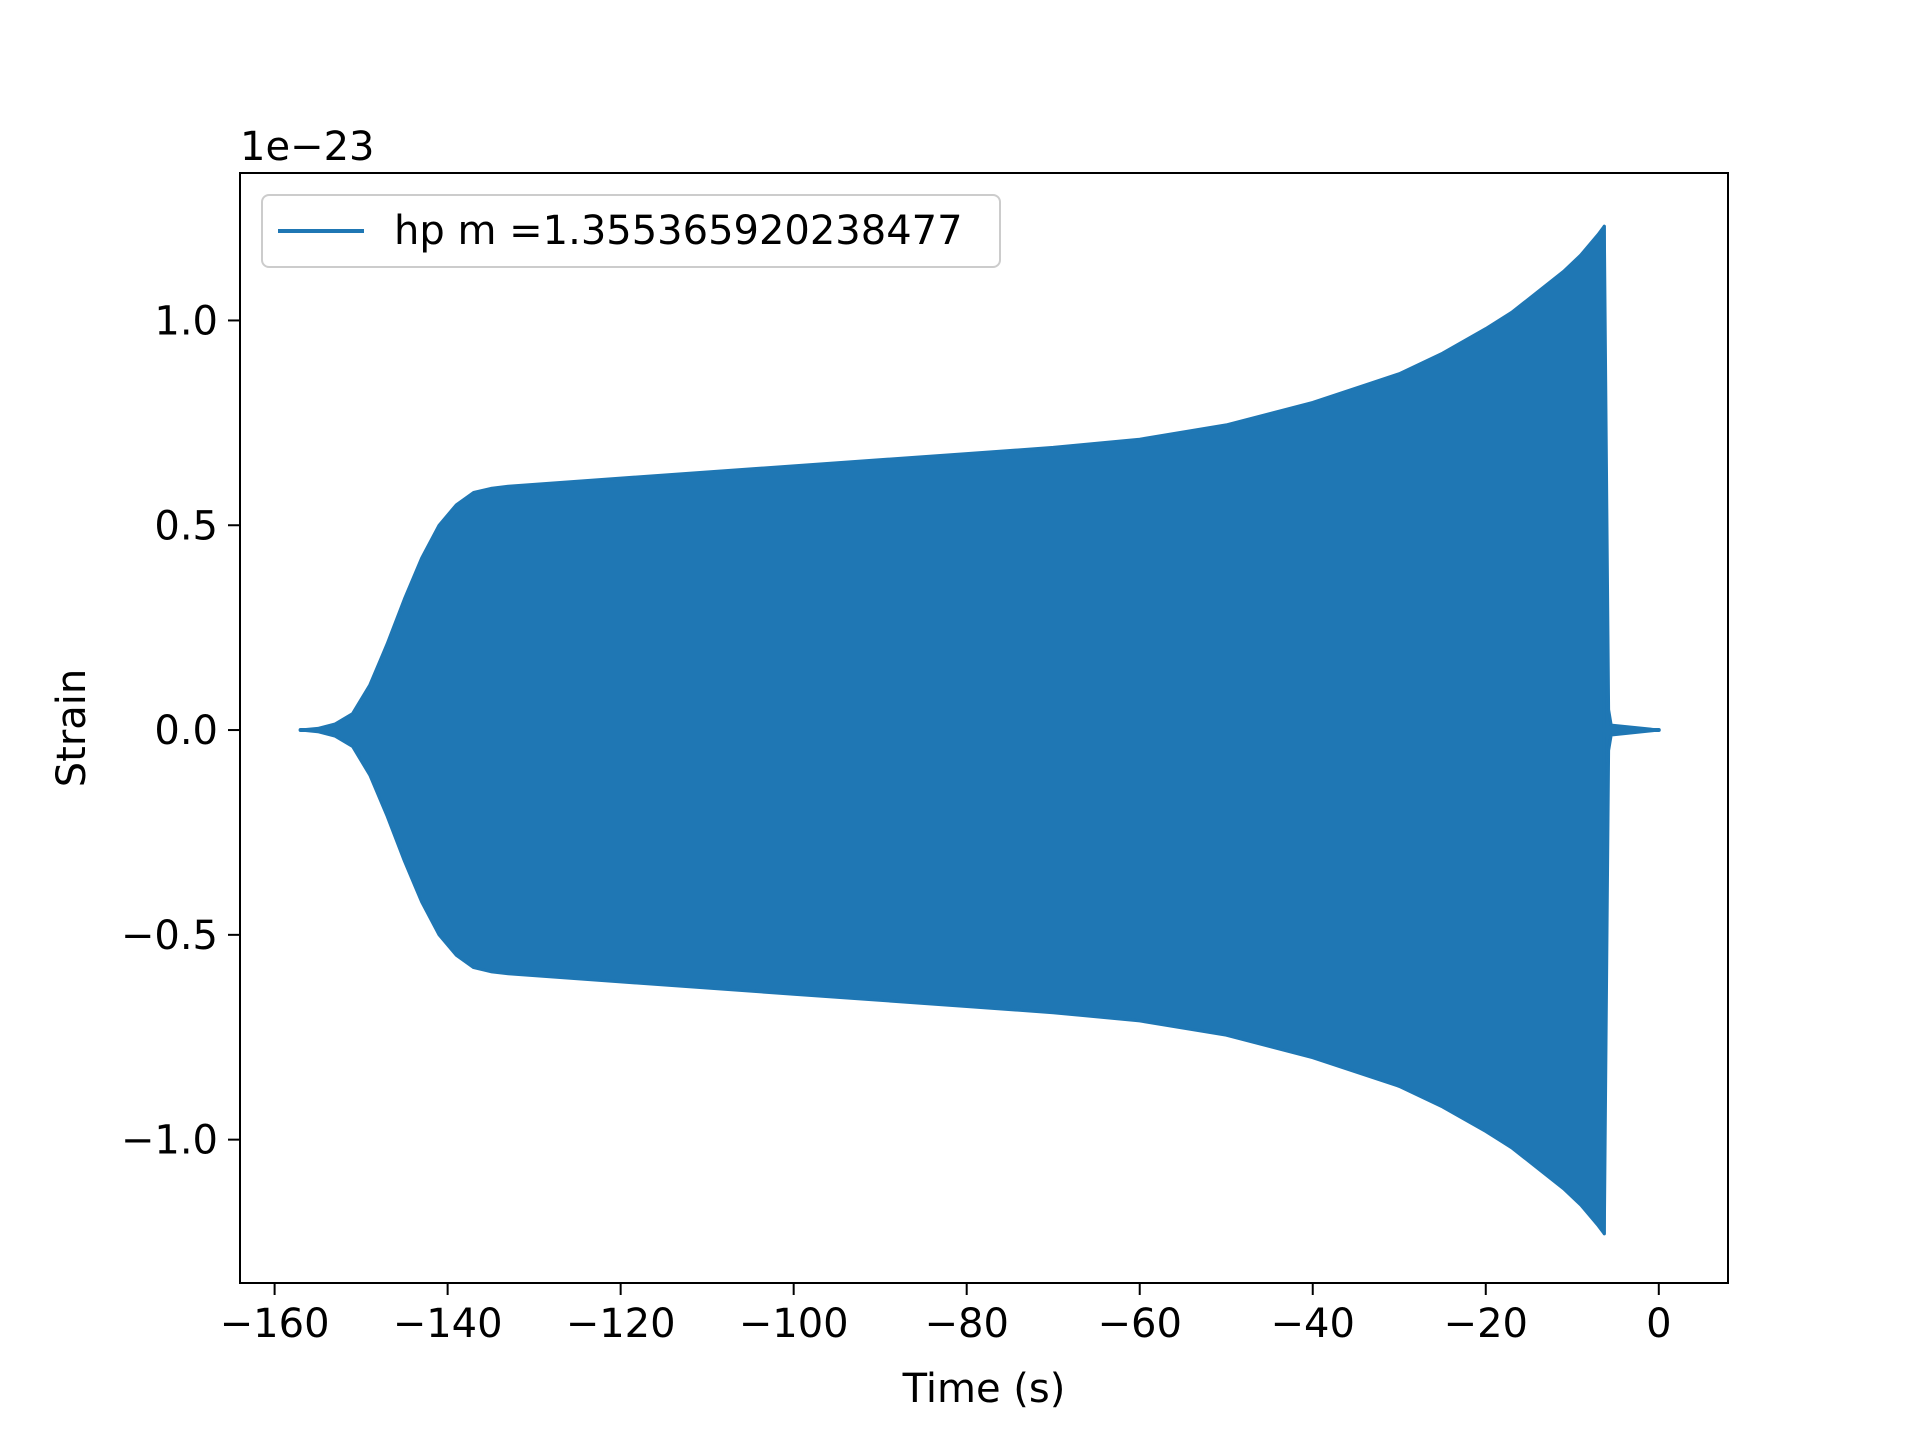 The width and height of the screenshot is (1920, 1440). What do you see at coordinates (169, 1141) in the screenshot?
I see `y-tick-label: −1.0` at bounding box center [169, 1141].